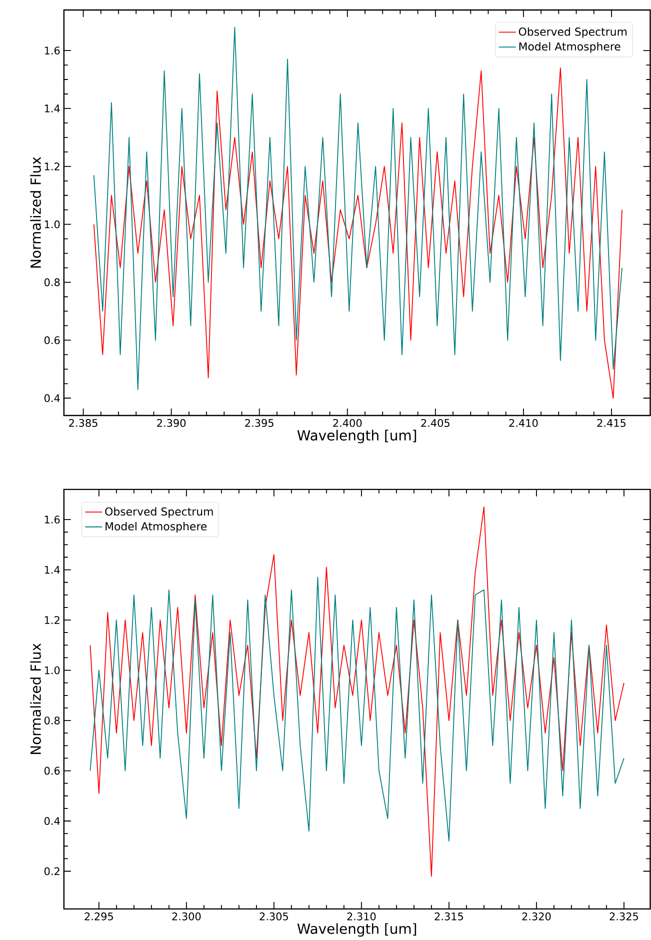 The image size is (651, 940). I want to click on x-tick-label: 2.395, so click(259, 423).